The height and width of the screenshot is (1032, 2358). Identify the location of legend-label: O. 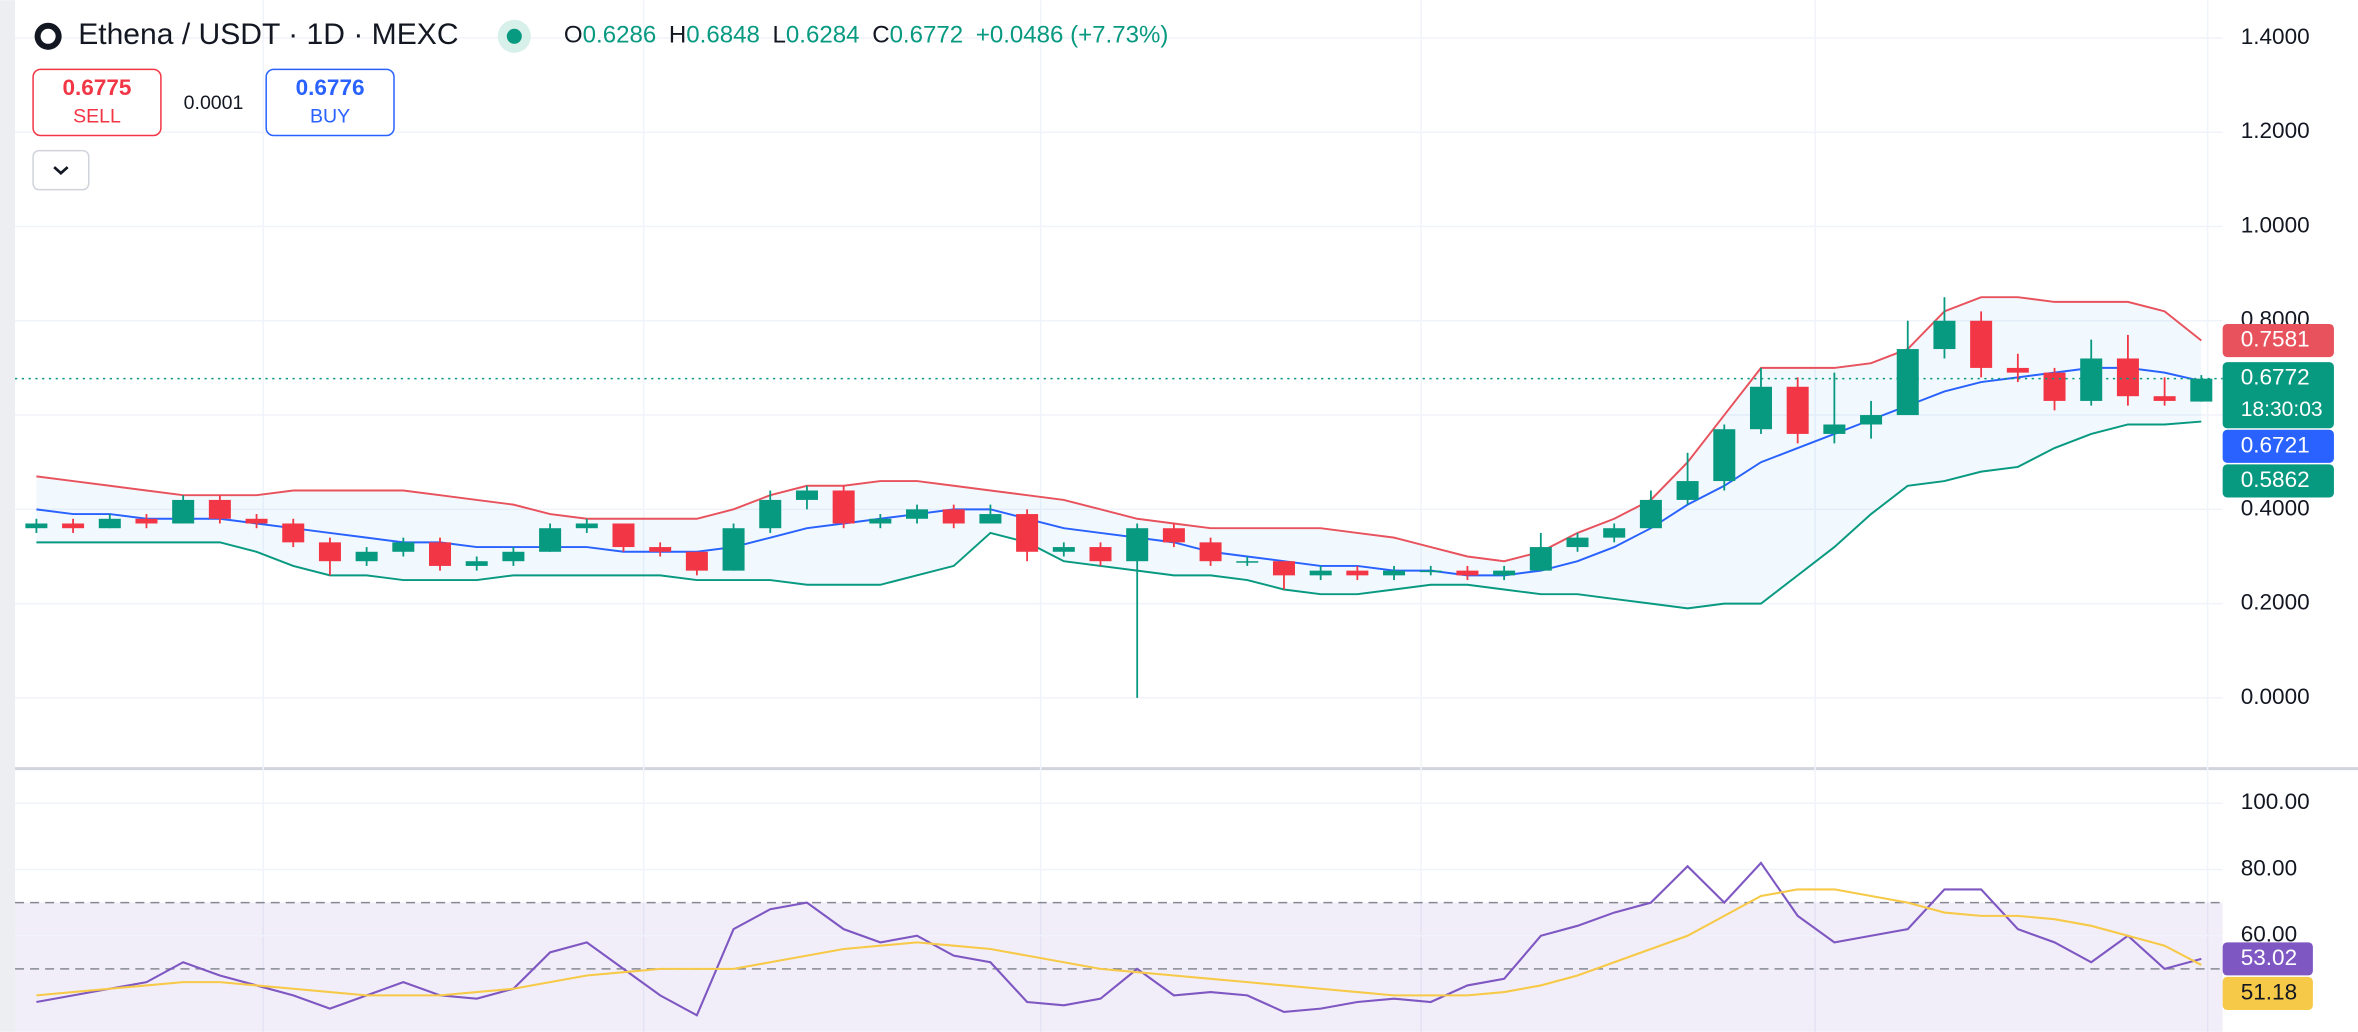
(573, 35).